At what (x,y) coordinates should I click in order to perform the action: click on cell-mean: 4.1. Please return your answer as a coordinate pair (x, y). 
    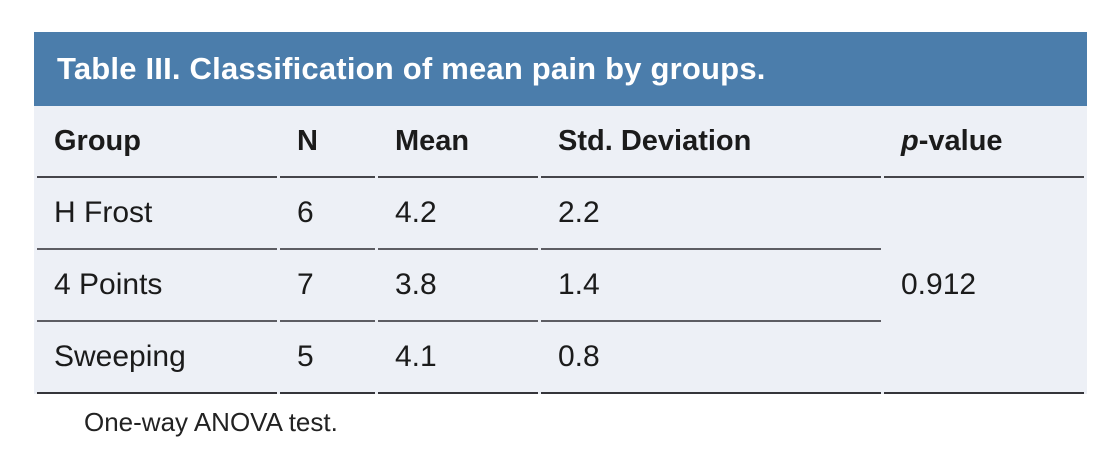
    Looking at the image, I should click on (458, 358).